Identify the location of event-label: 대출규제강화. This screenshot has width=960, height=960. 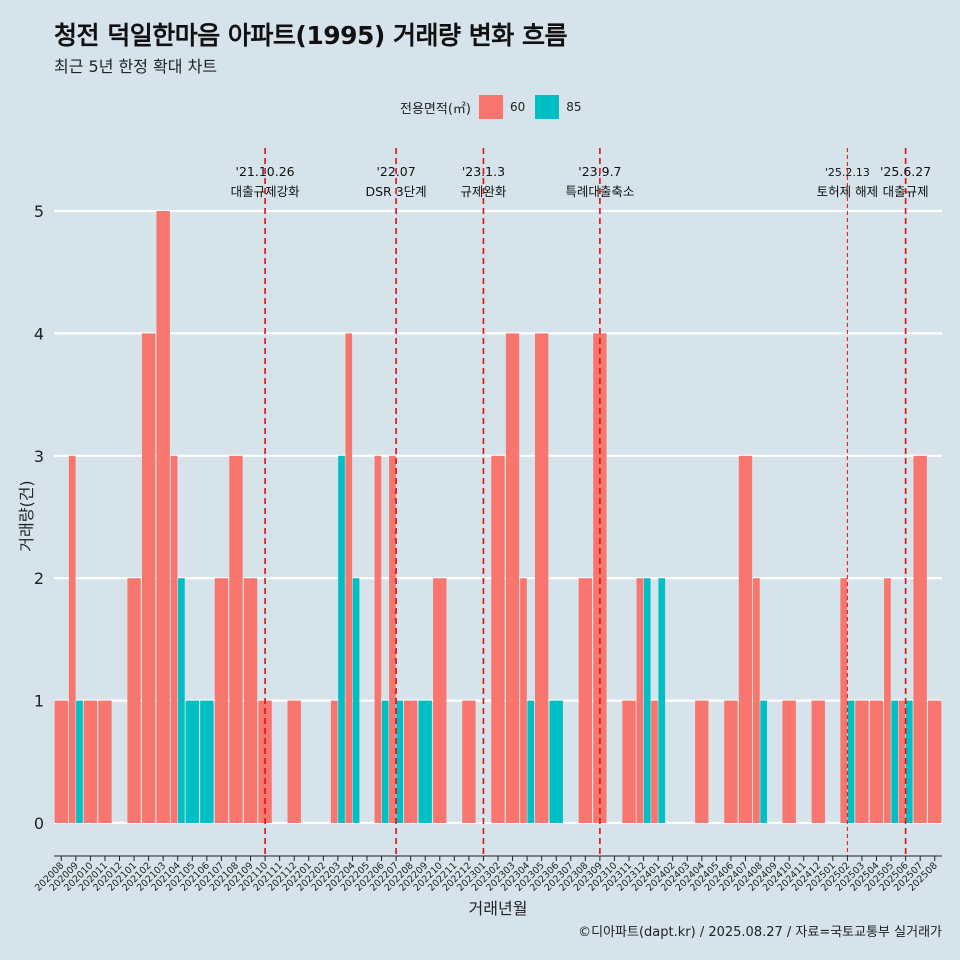
(266, 191).